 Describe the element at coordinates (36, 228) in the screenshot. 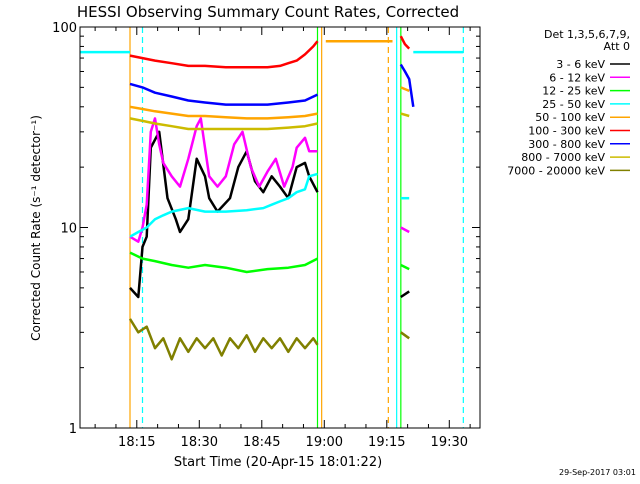

I see `y-axis-label: Corrected Count Rate (s⁻¹ detector⁻¹)` at that location.